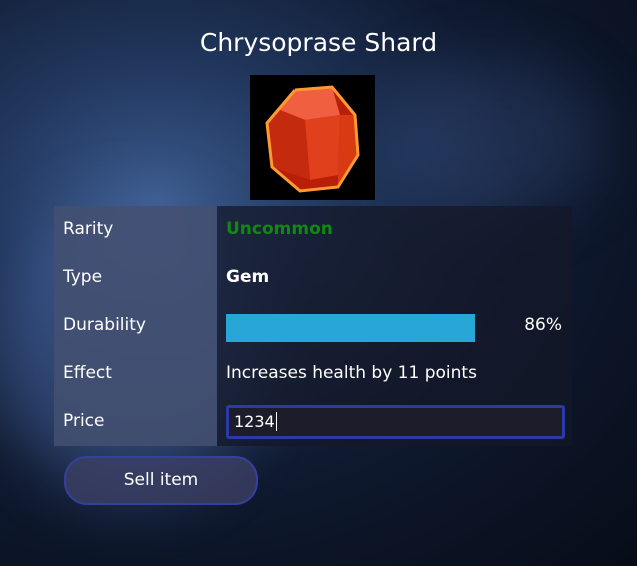  What do you see at coordinates (312, 137) in the screenshot?
I see `red-gem-icon` at bounding box center [312, 137].